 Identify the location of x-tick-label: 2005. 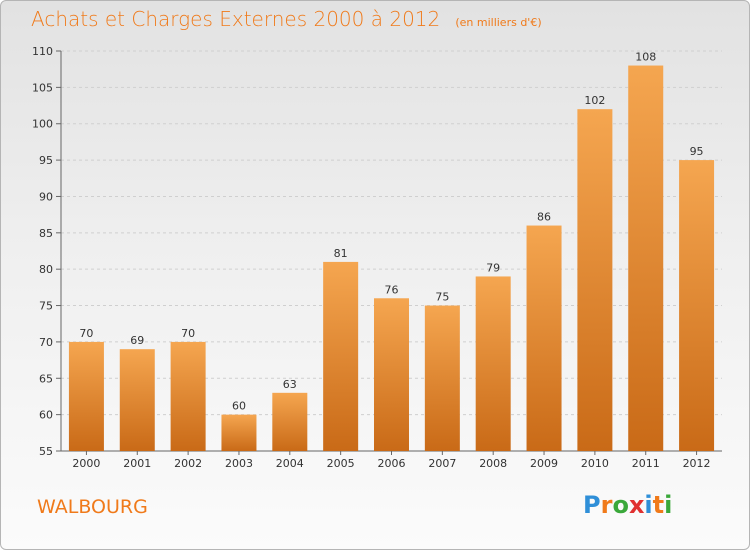
(341, 463).